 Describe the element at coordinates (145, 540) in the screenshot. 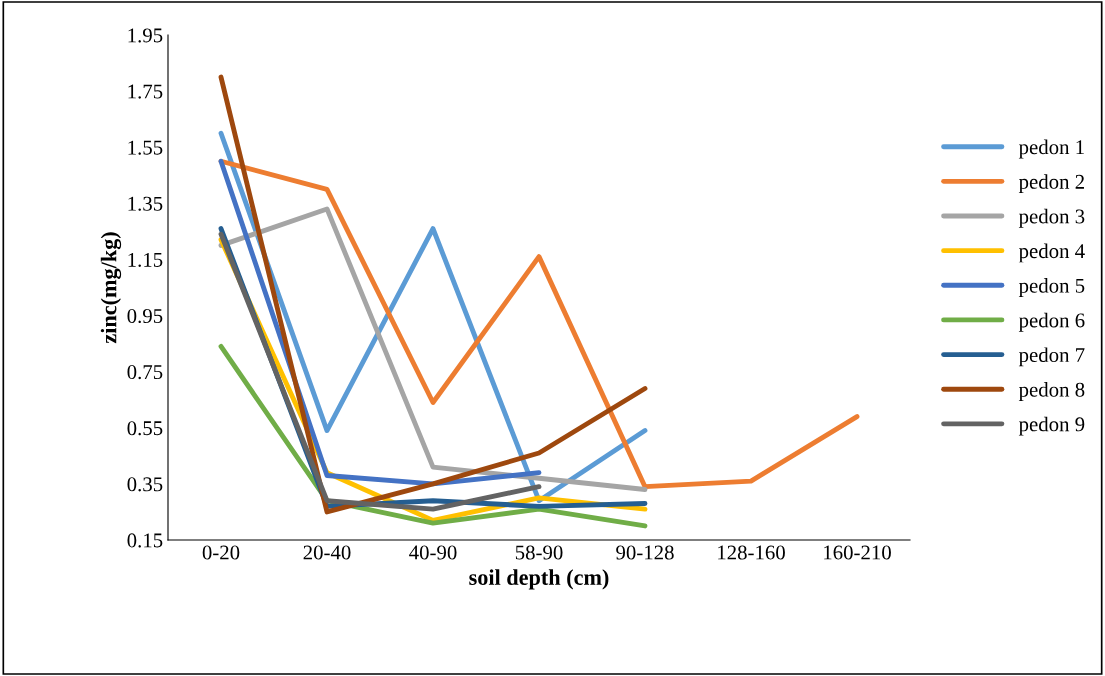

I see `y-tick-label: 0.15` at that location.